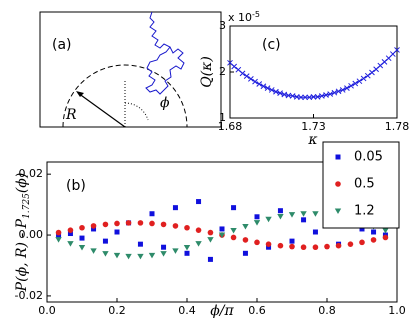  Describe the element at coordinates (364, 211) in the screenshot. I see `legend-label: 1.2` at that location.